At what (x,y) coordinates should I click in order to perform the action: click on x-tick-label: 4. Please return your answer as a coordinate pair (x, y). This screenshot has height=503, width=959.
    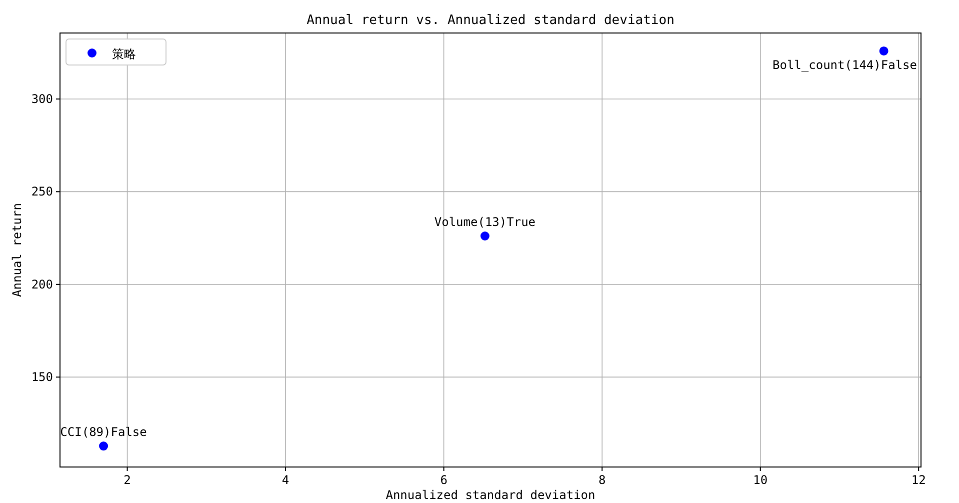
    Looking at the image, I should click on (286, 480).